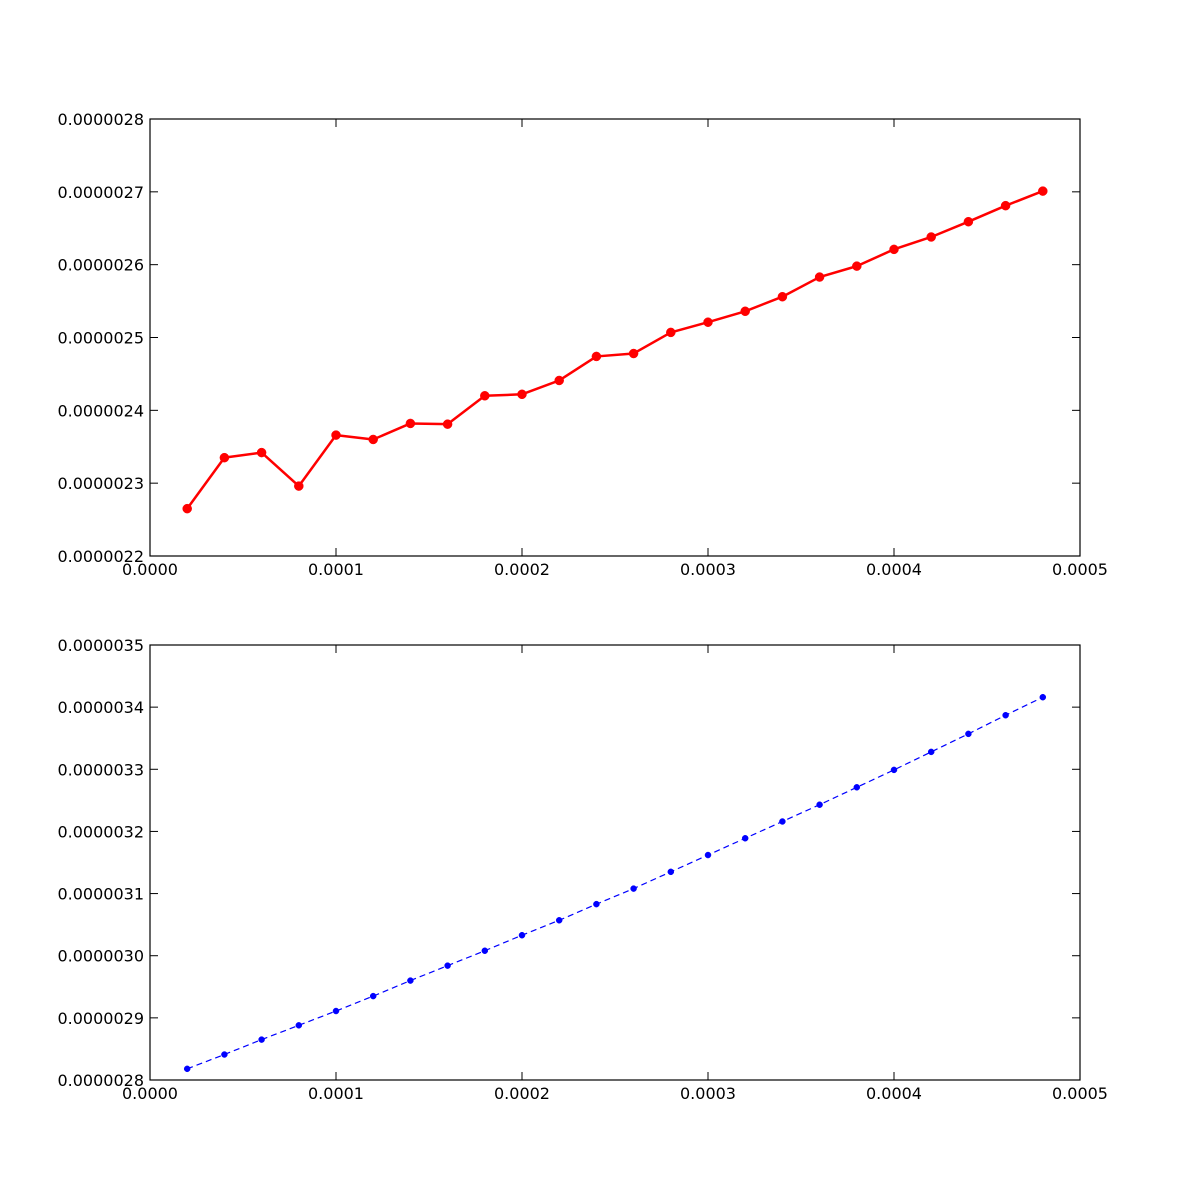  Describe the element at coordinates (100, 831) in the screenshot. I see `y-tick-label: 0.0000032` at that location.